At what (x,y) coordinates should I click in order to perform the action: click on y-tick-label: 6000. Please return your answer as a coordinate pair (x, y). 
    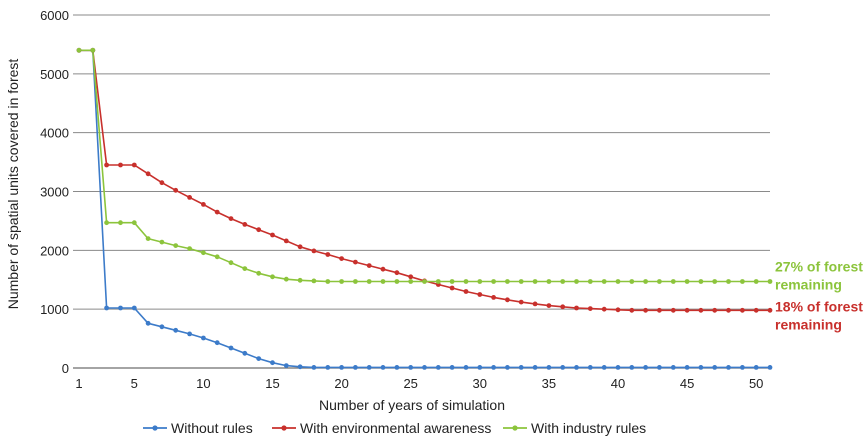
    Looking at the image, I should click on (54, 15).